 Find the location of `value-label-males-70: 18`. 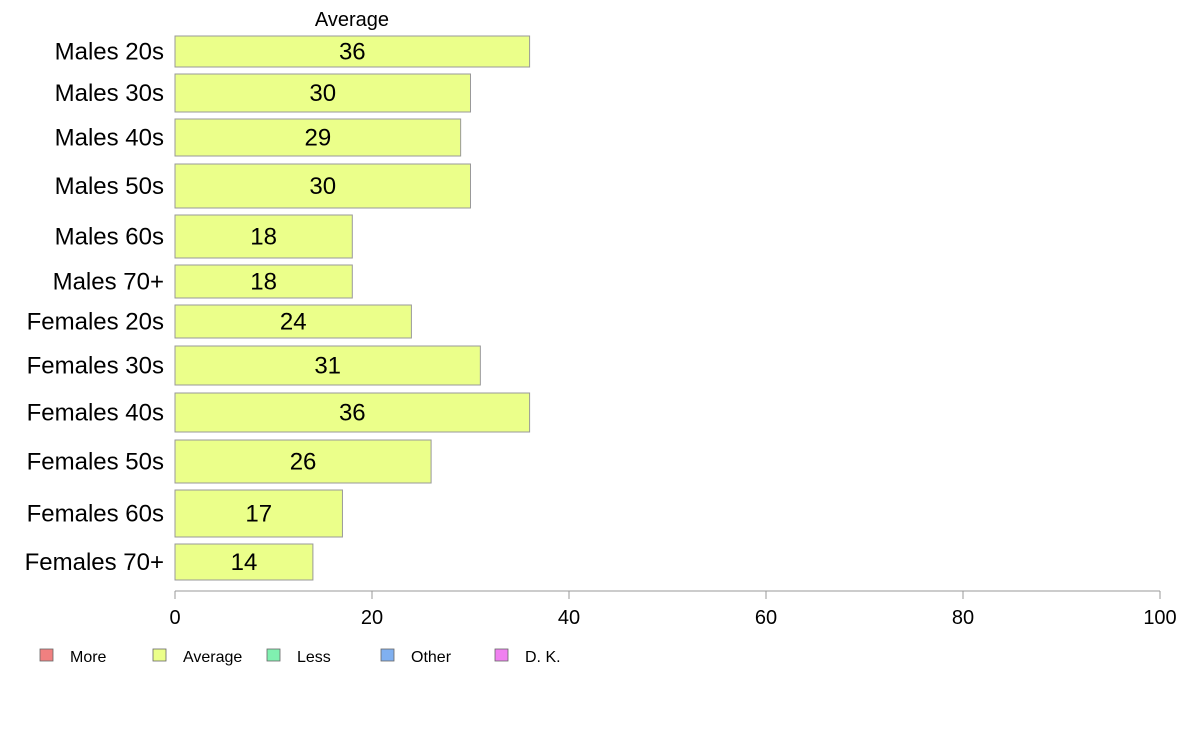

value-label-males-70: 18 is located at coordinates (263, 282).